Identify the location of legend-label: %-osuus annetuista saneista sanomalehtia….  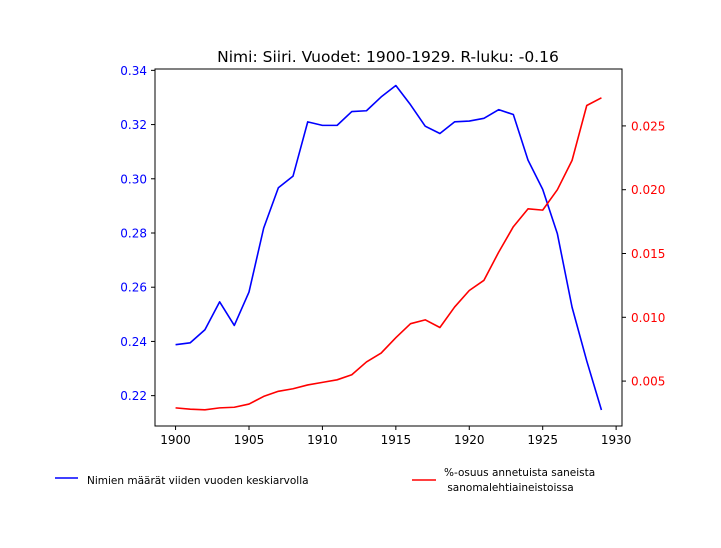
(519, 480).